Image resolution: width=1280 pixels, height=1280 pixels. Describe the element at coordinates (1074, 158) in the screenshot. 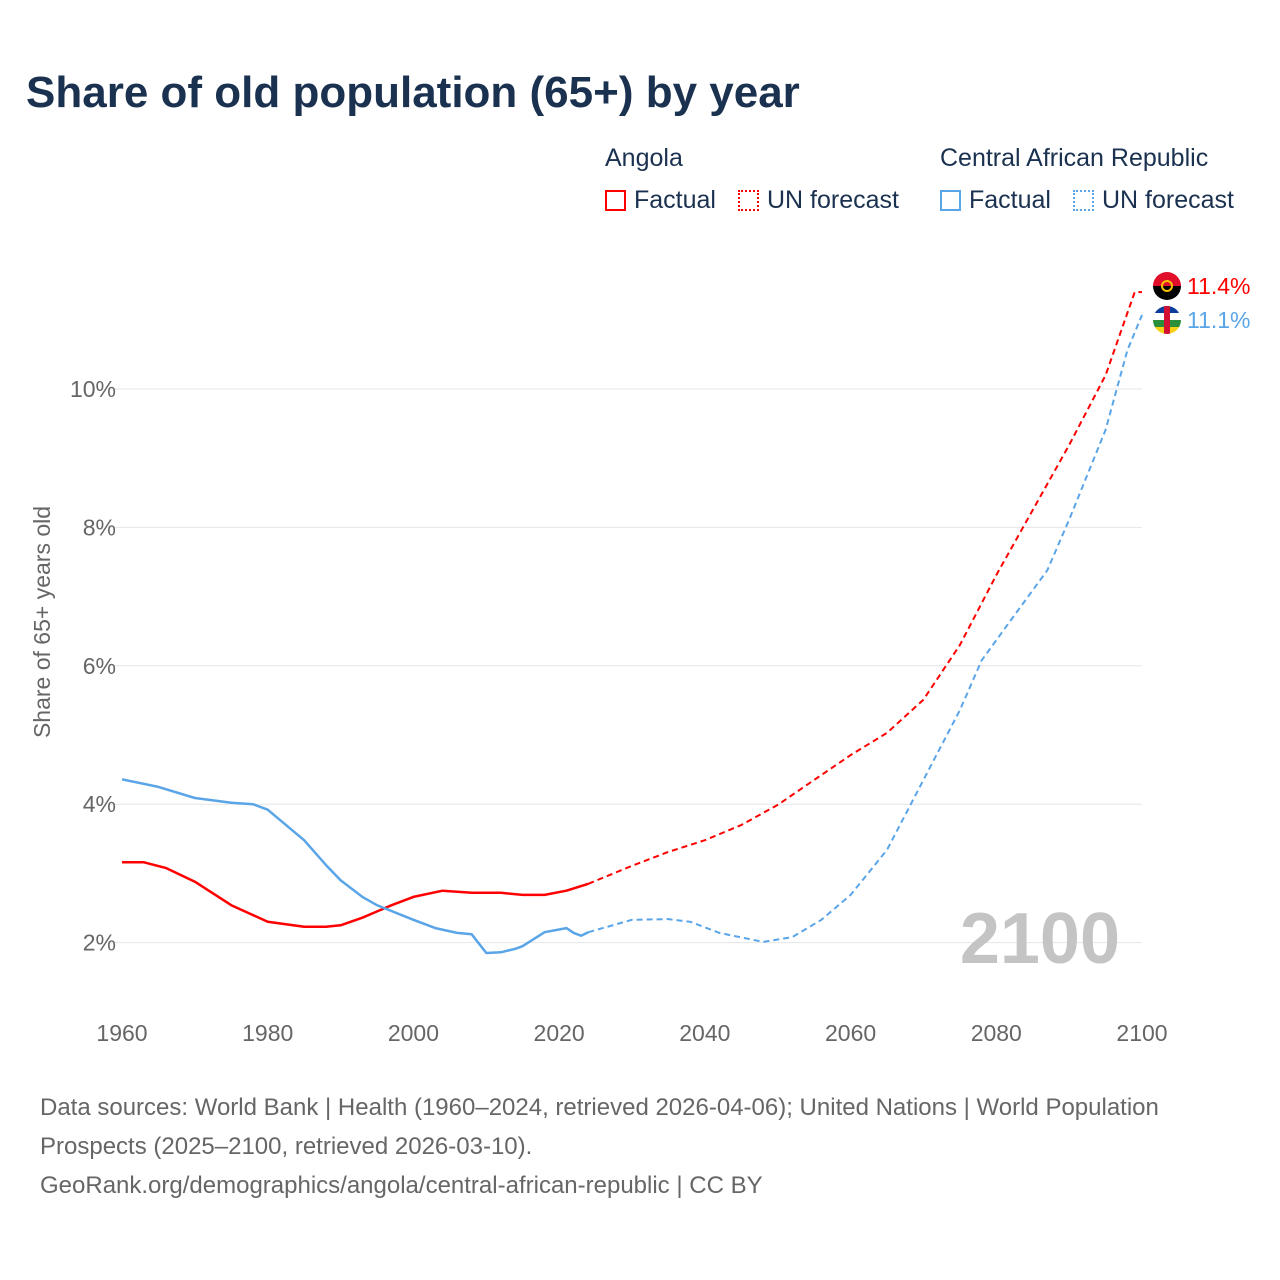

I see `legend-car-title: Central African Republic` at that location.